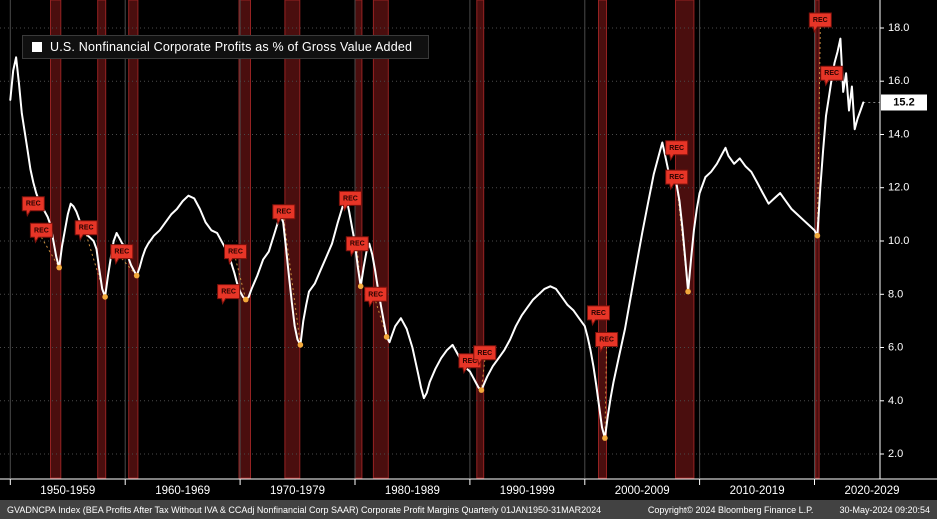 This screenshot has height=519, width=937. Describe the element at coordinates (895, 294) in the screenshot. I see `y-axis-label: 8.0` at that location.